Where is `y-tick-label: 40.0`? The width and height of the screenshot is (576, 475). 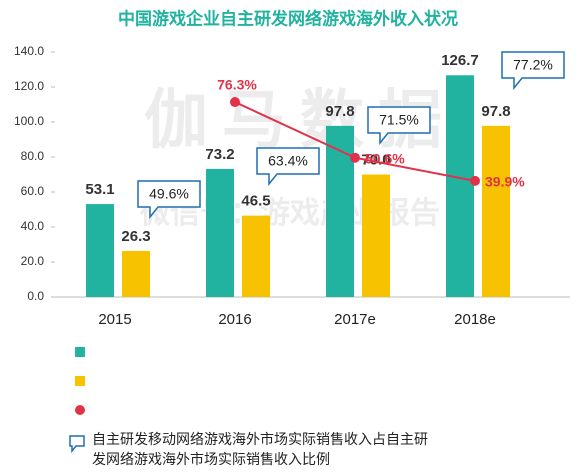
y-tick-label: 40.0 is located at coordinates (33, 226).